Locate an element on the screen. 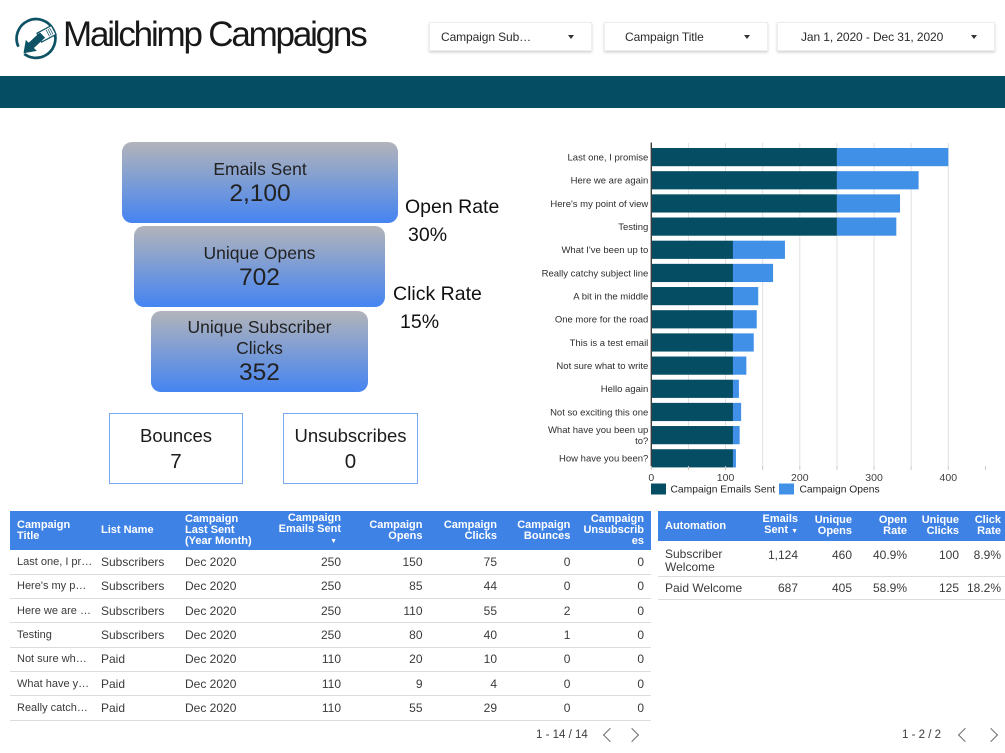  svg-text: to? is located at coordinates (641, 441).